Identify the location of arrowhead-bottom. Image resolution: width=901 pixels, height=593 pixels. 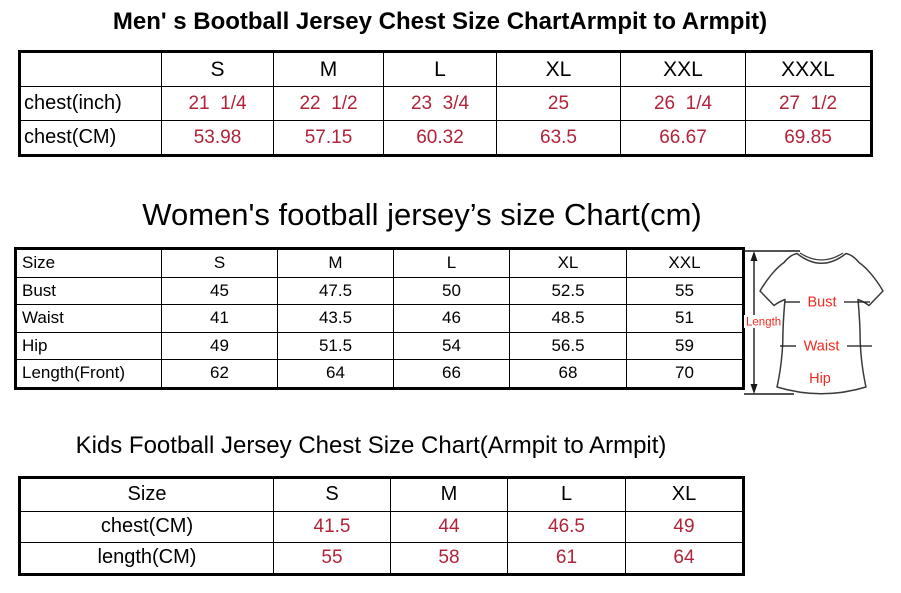
(754, 389).